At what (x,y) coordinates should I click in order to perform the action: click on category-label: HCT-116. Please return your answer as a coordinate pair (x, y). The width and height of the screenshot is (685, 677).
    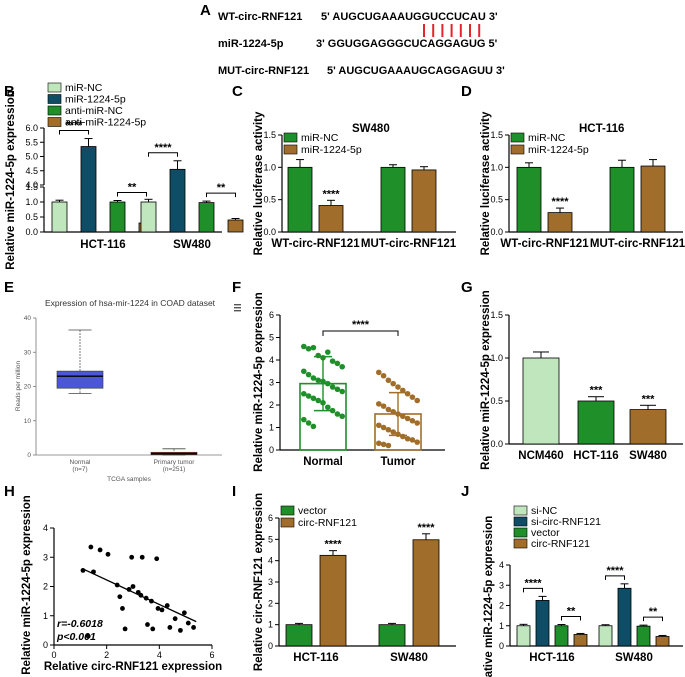
    Looking at the image, I should click on (315, 658).